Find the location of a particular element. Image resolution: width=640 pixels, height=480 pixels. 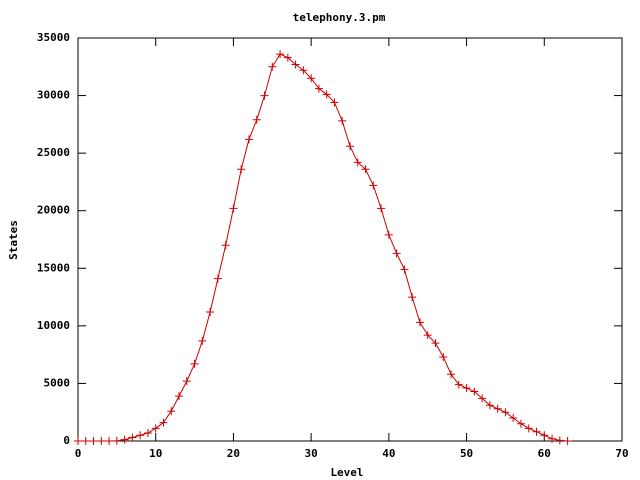

x-tick-label: 60 is located at coordinates (544, 453).